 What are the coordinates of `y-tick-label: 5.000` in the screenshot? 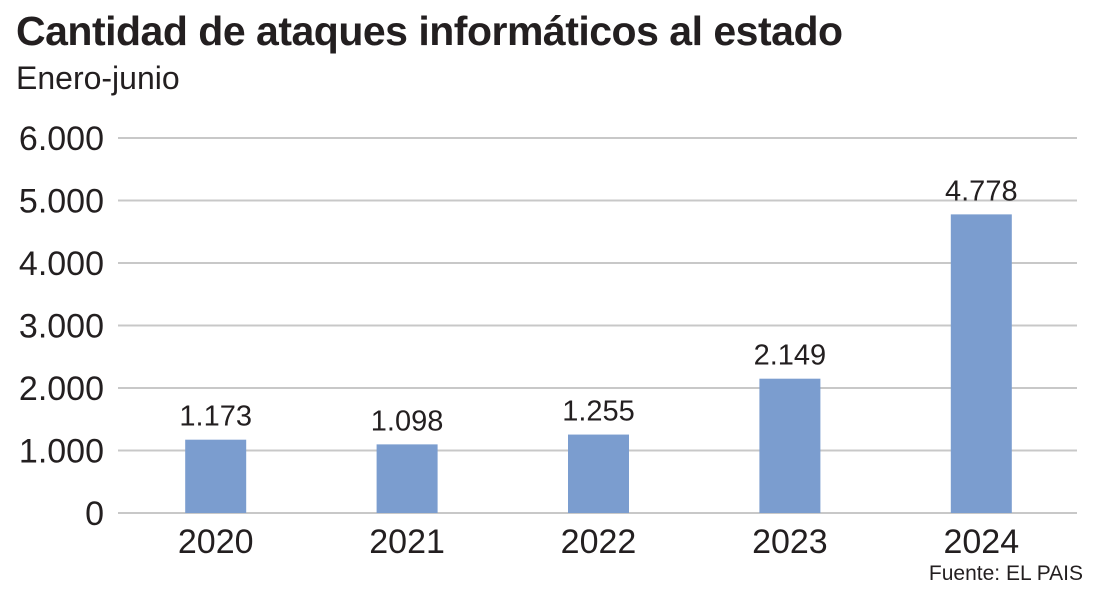 It's located at (61, 202).